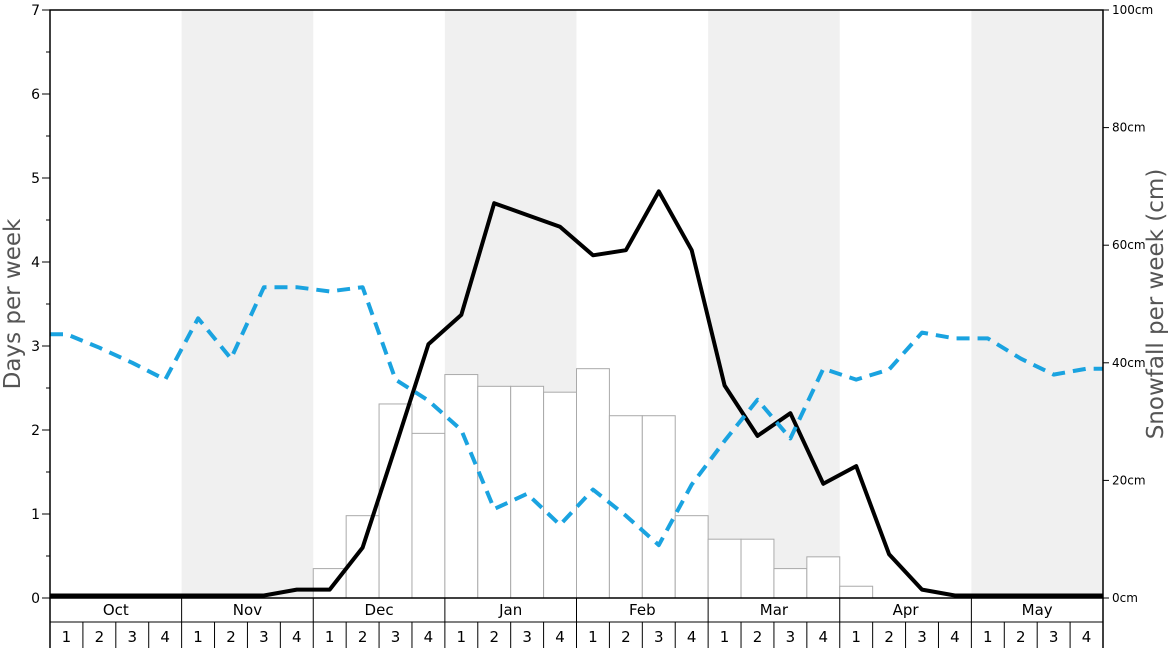 The image size is (1168, 648). I want to click on left-tick-label: 2, so click(35, 431).